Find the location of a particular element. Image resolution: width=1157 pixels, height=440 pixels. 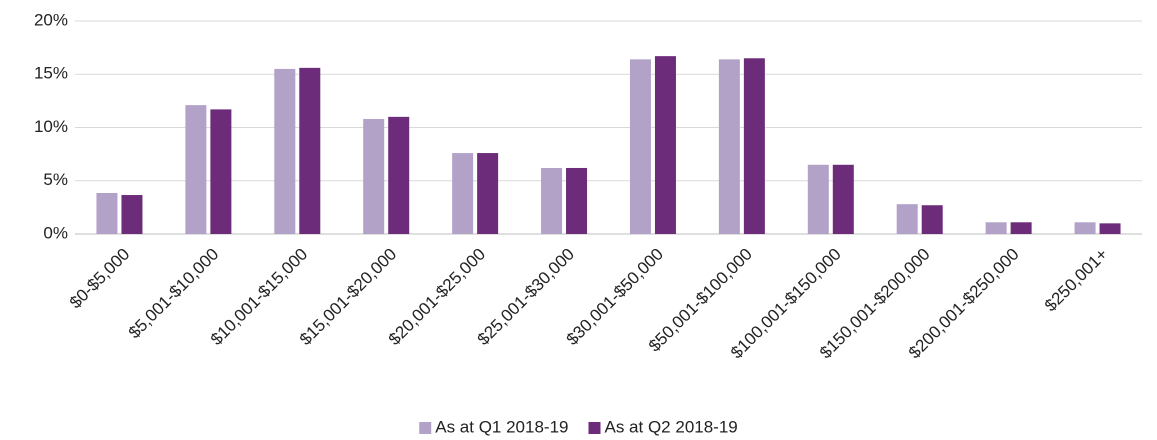

legend-item: As at Q1 2018-19 is located at coordinates (494, 426).